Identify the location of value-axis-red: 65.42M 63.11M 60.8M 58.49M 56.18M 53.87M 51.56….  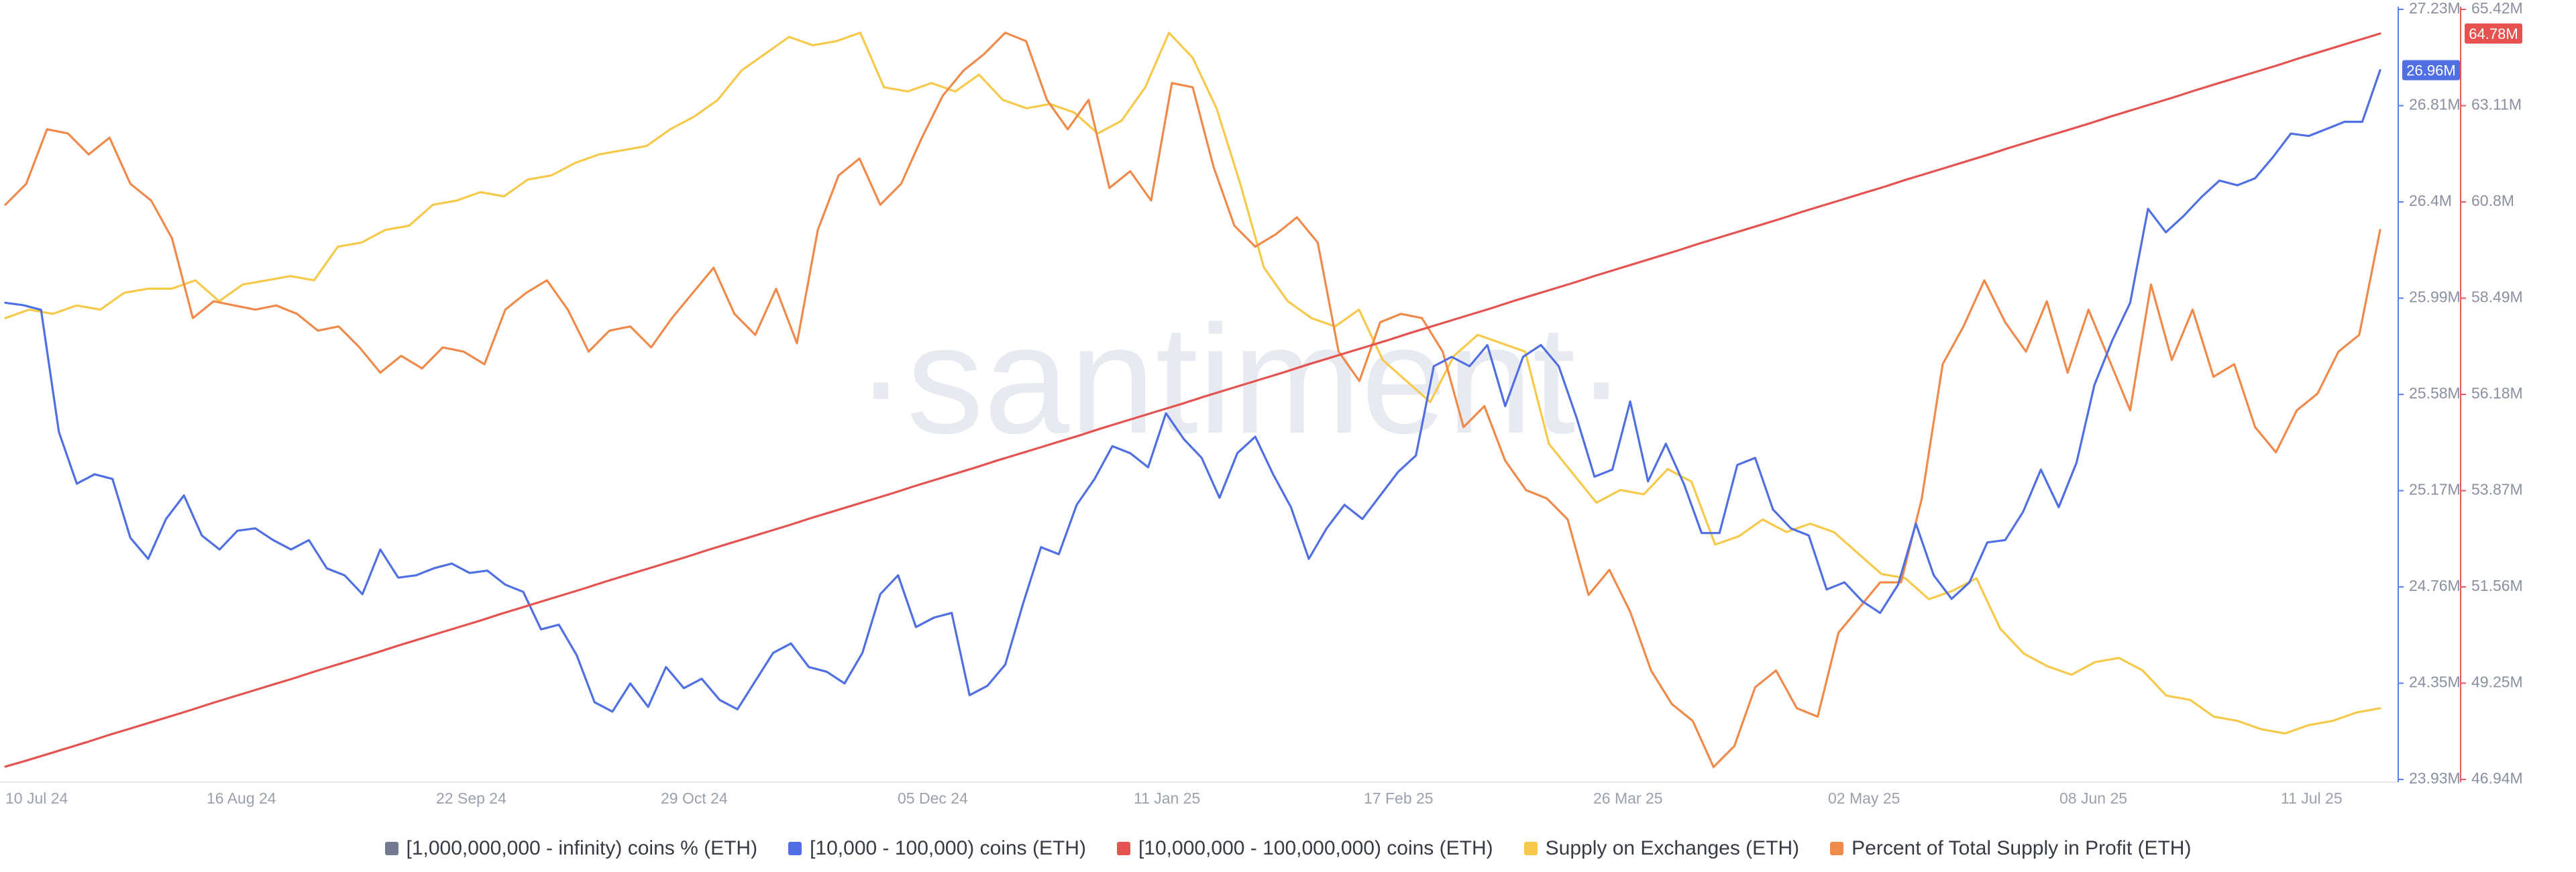
(2492, 393).